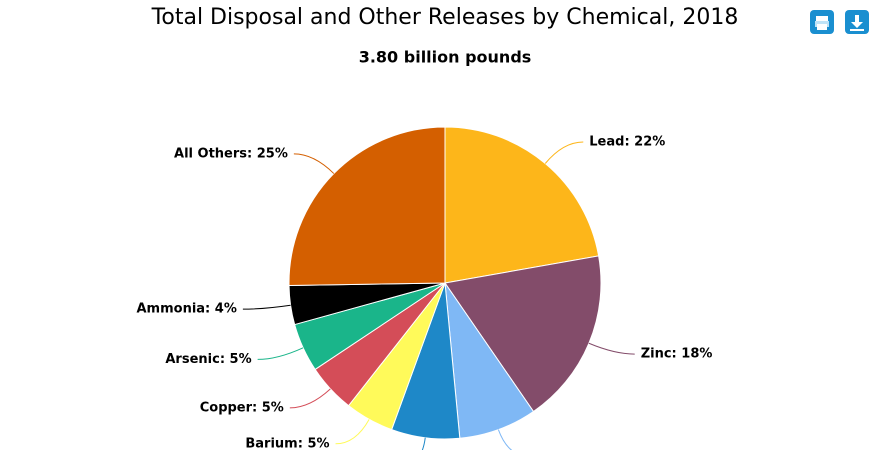 The height and width of the screenshot is (450, 890). What do you see at coordinates (822, 22) in the screenshot?
I see `print-button` at bounding box center [822, 22].